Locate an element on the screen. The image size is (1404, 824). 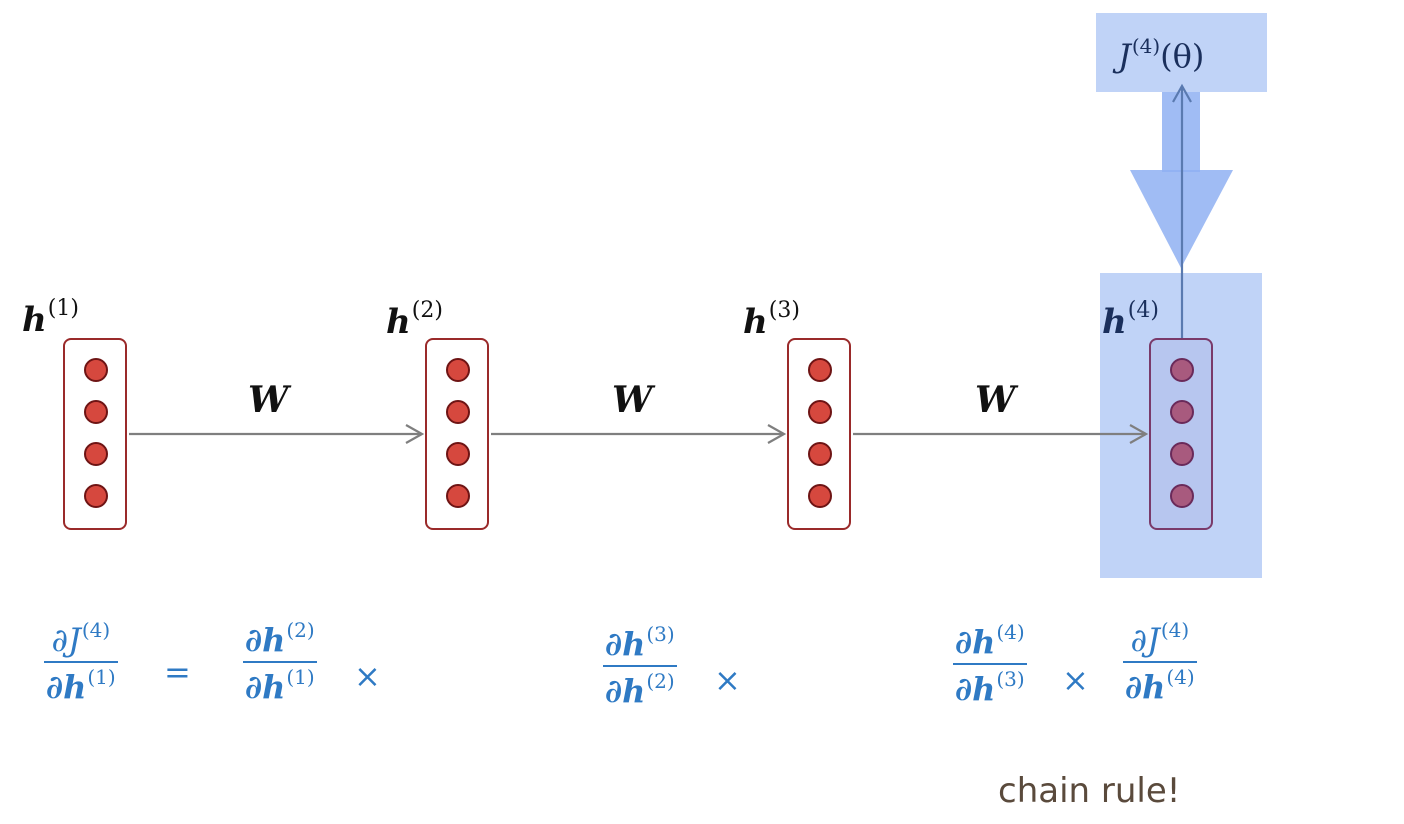
h1-label: h(1) is located at coordinates (50, 318).